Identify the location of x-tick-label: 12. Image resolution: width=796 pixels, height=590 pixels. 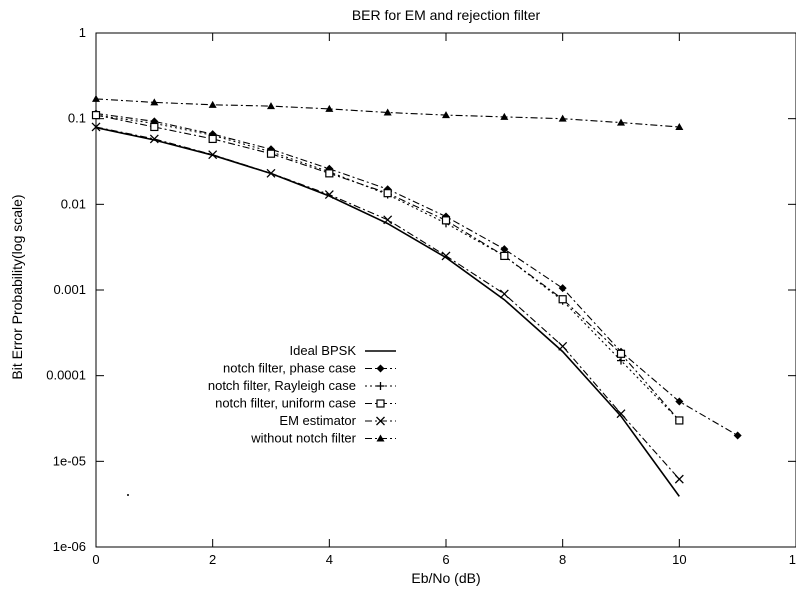
(792, 559).